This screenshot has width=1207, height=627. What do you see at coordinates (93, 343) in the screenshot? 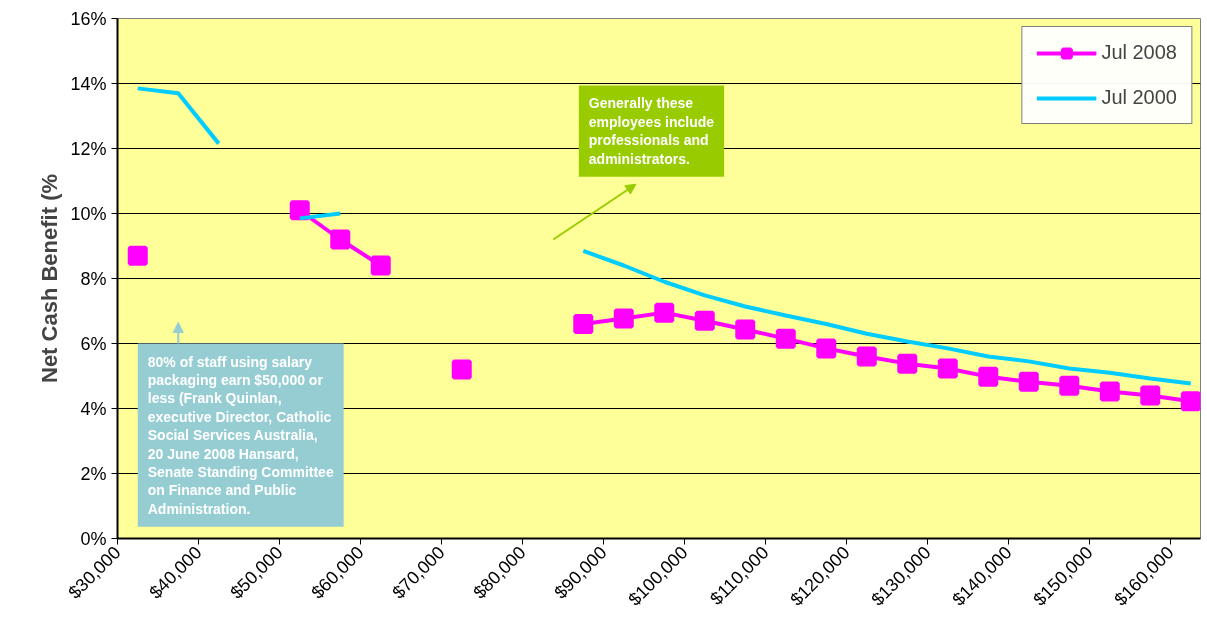
I see `y-tick-label: 6%` at bounding box center [93, 343].